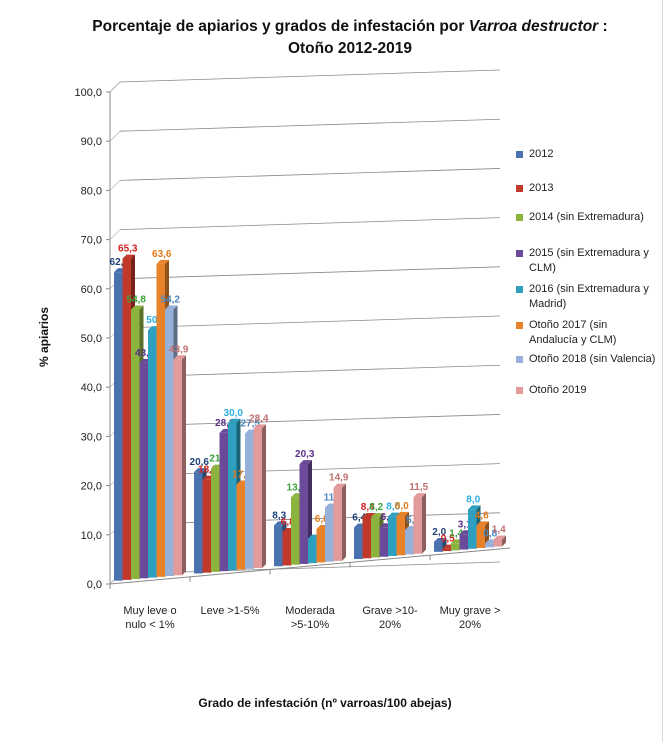  I want to click on legend-label: Otoño 2017 (sin Andalucía y CLM), so click(573, 332).